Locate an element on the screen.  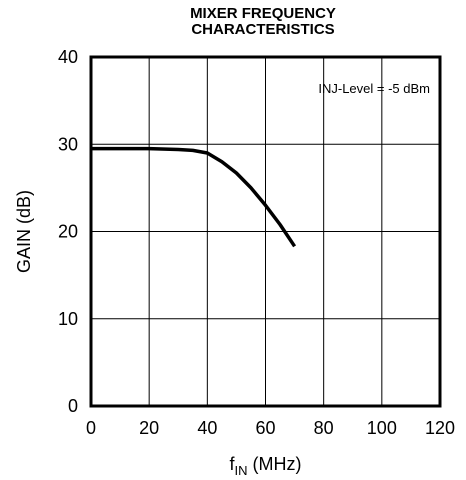
x-tick-label: 60 is located at coordinates (265, 428).